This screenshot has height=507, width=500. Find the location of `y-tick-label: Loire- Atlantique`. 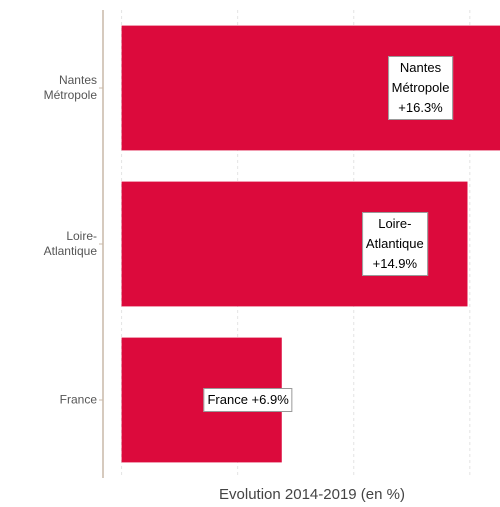

y-tick-label: Loire- Atlantique is located at coordinates (70, 243).